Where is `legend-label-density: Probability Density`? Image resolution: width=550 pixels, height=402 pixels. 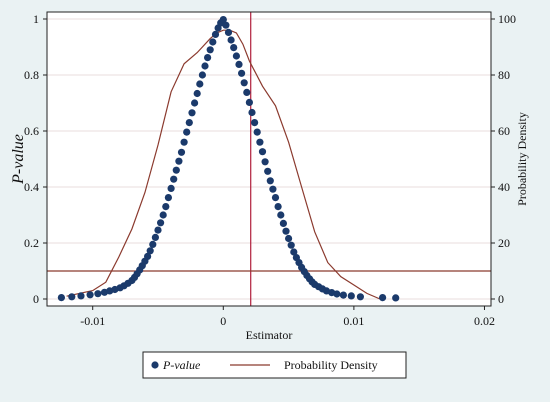
legend-label-density: Probability Density is located at coordinates (331, 365).